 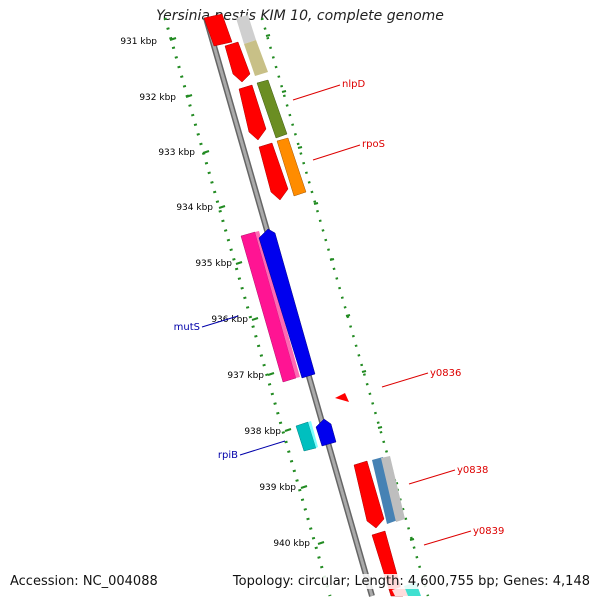 I want to click on callout-line-nlpD, so click(x=316, y=92).